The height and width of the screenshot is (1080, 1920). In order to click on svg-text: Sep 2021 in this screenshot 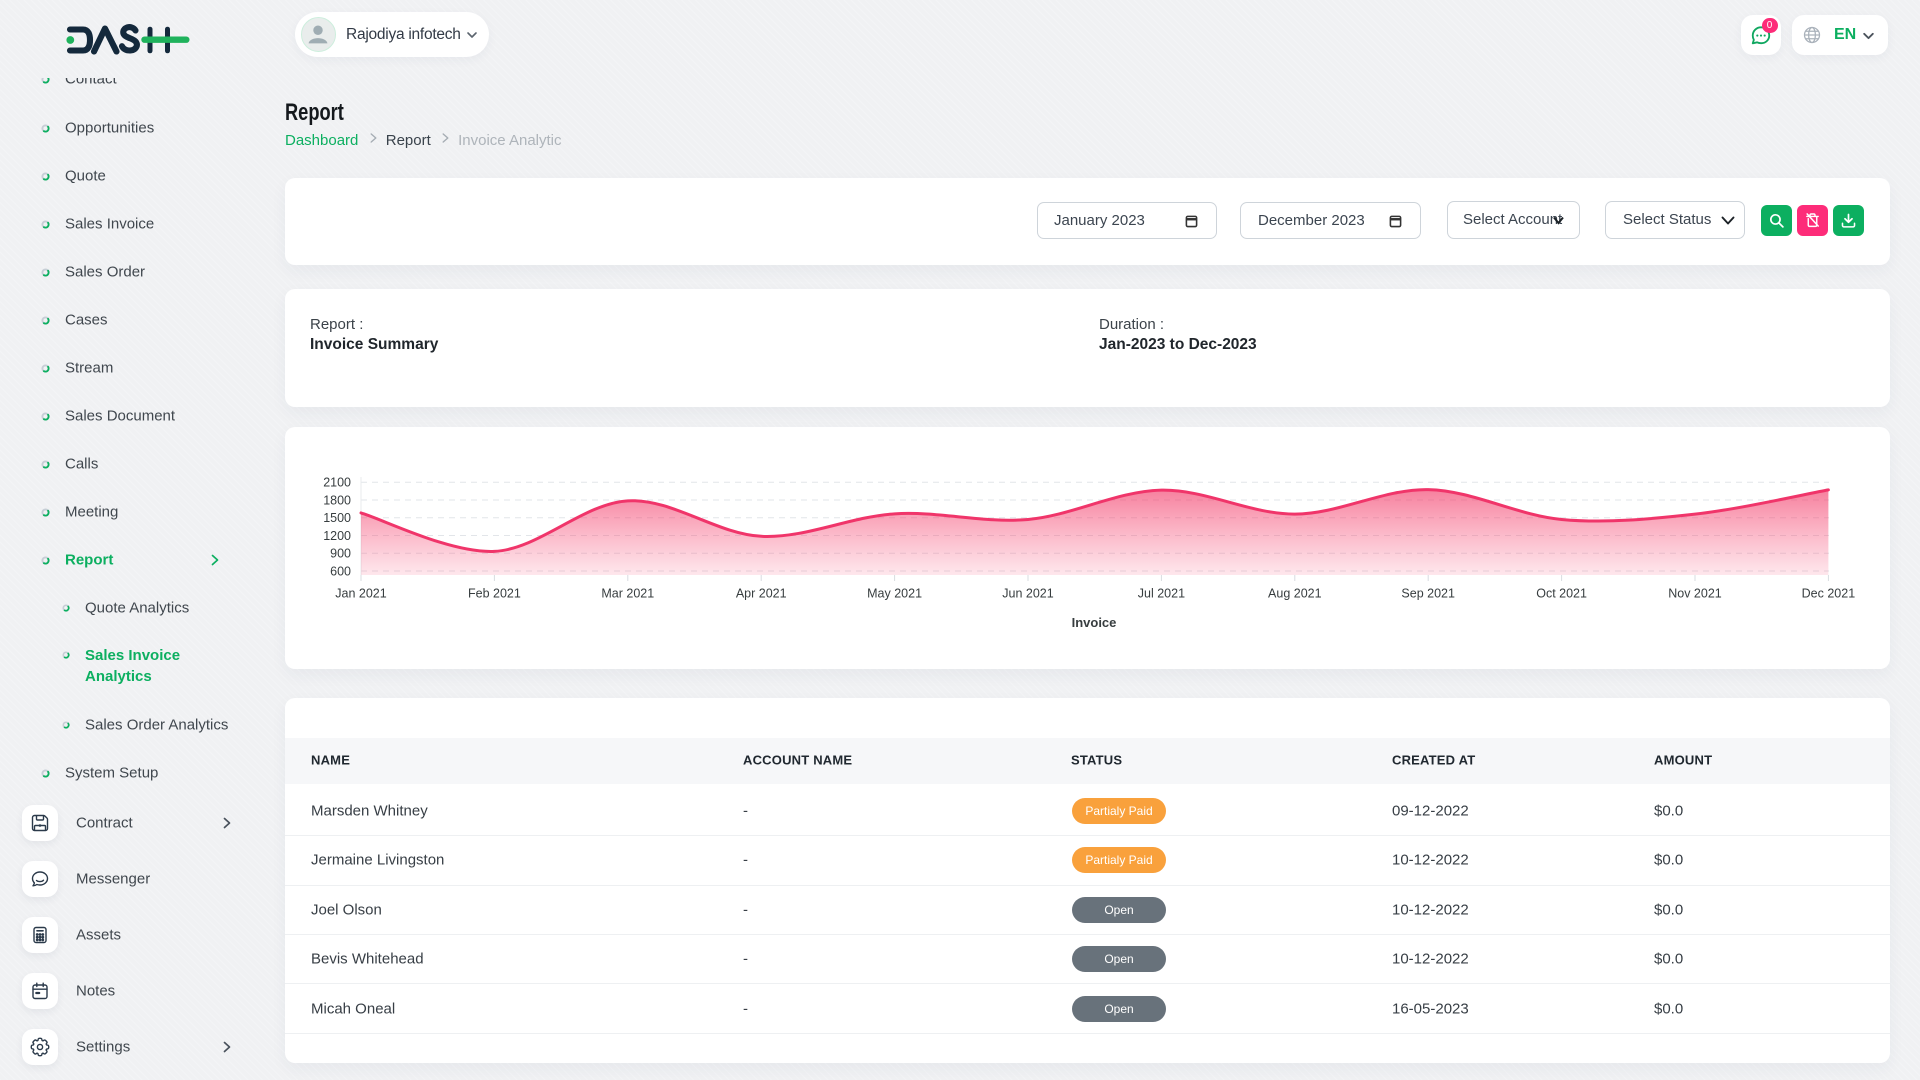, I will do `click(1428, 594)`.